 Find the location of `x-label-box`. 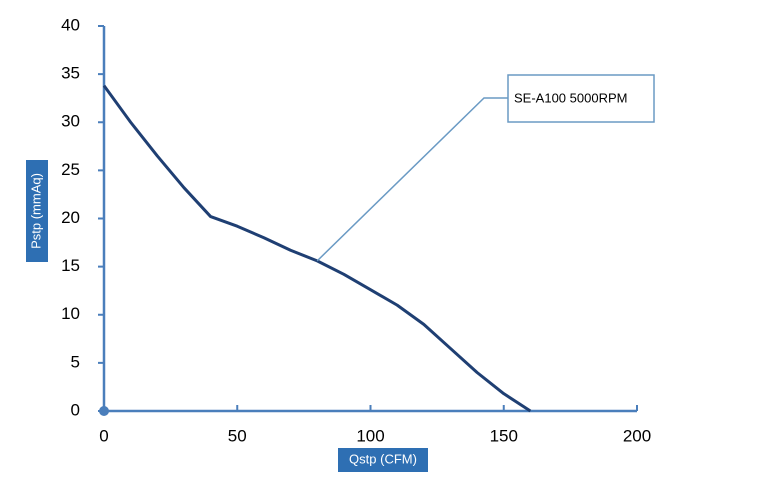

x-label-box is located at coordinates (383, 460).